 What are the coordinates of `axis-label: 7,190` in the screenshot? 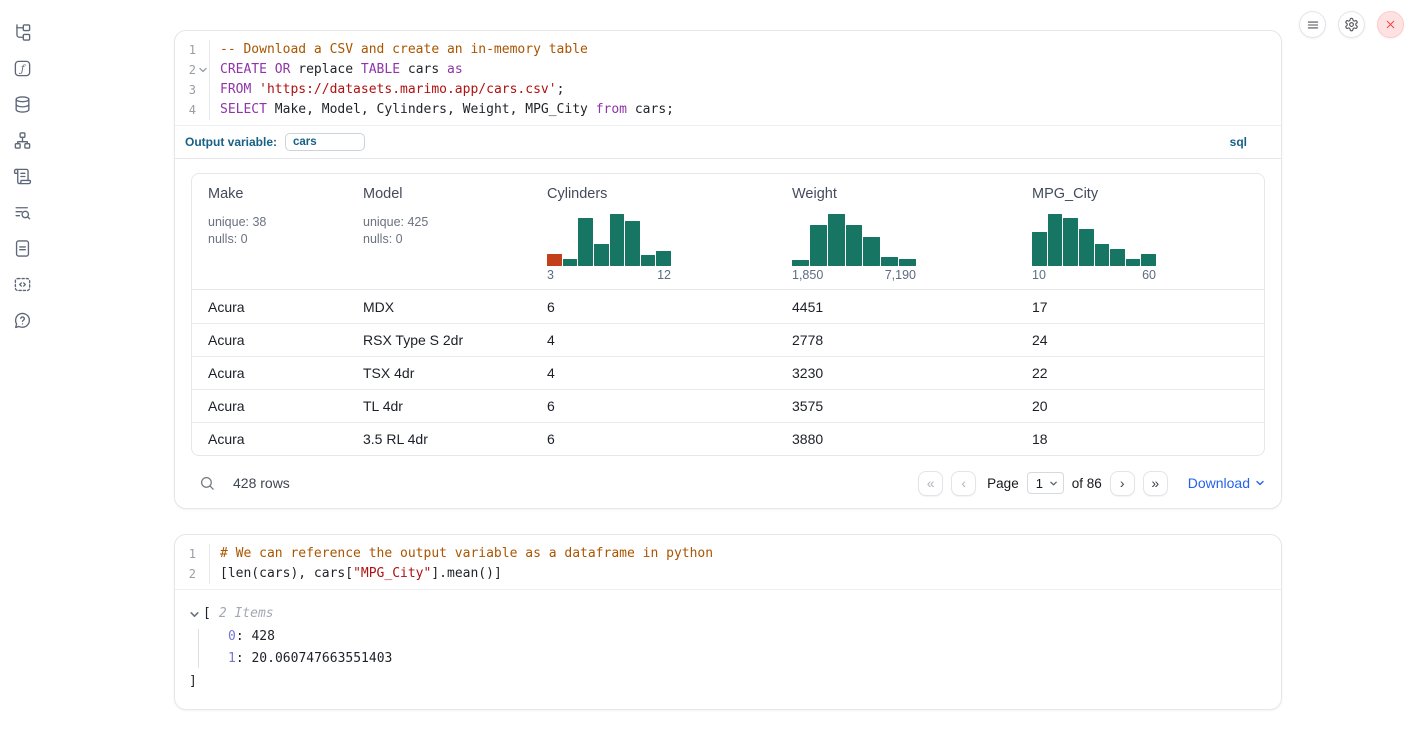 It's located at (900, 275).